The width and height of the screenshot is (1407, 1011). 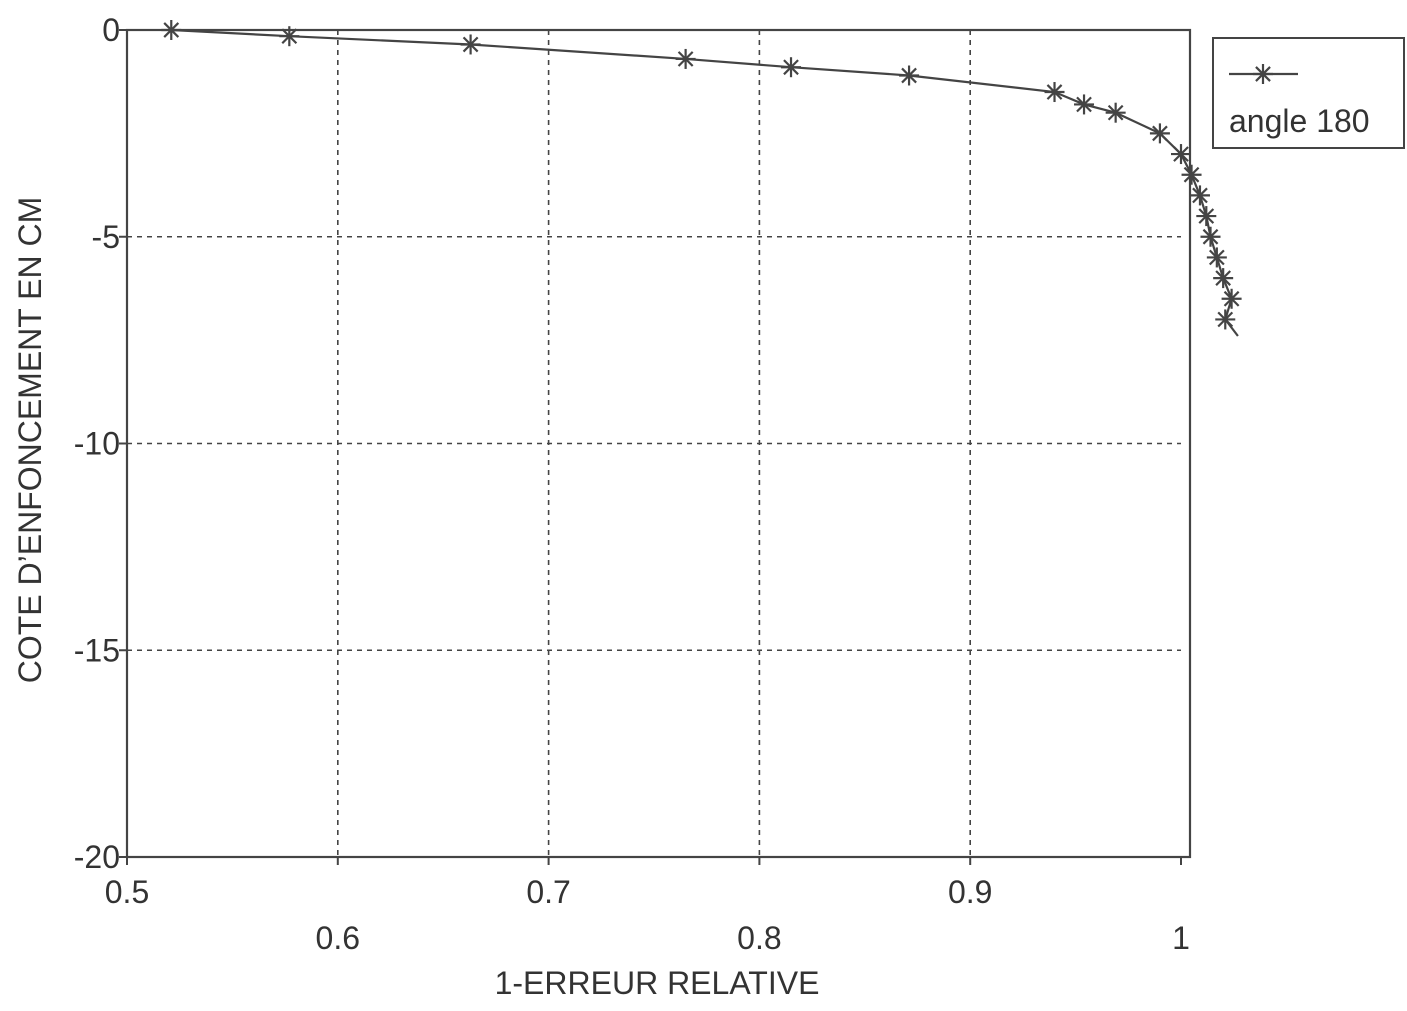 What do you see at coordinates (30, 440) in the screenshot?
I see `y-axis-title: COTE D’ENFONCEMENT EN CM` at bounding box center [30, 440].